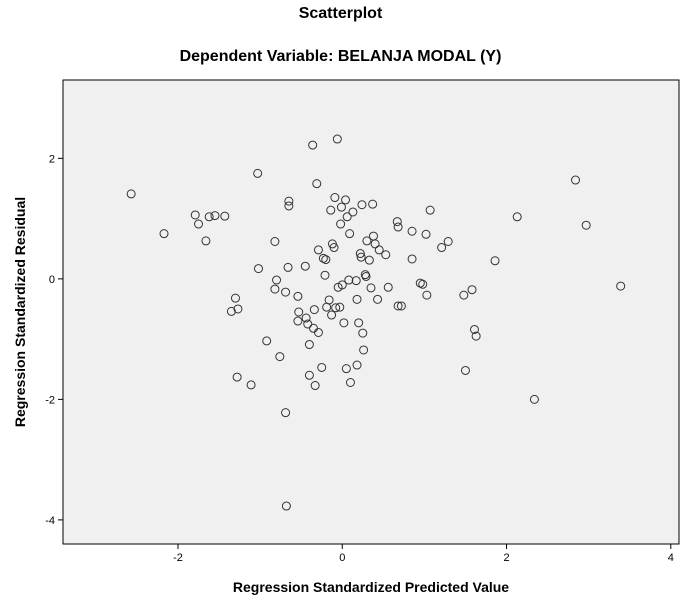 This screenshot has width=681, height=602. What do you see at coordinates (20, 312) in the screenshot?
I see `y-axis-label: Regression Standardized Residual` at bounding box center [20, 312].